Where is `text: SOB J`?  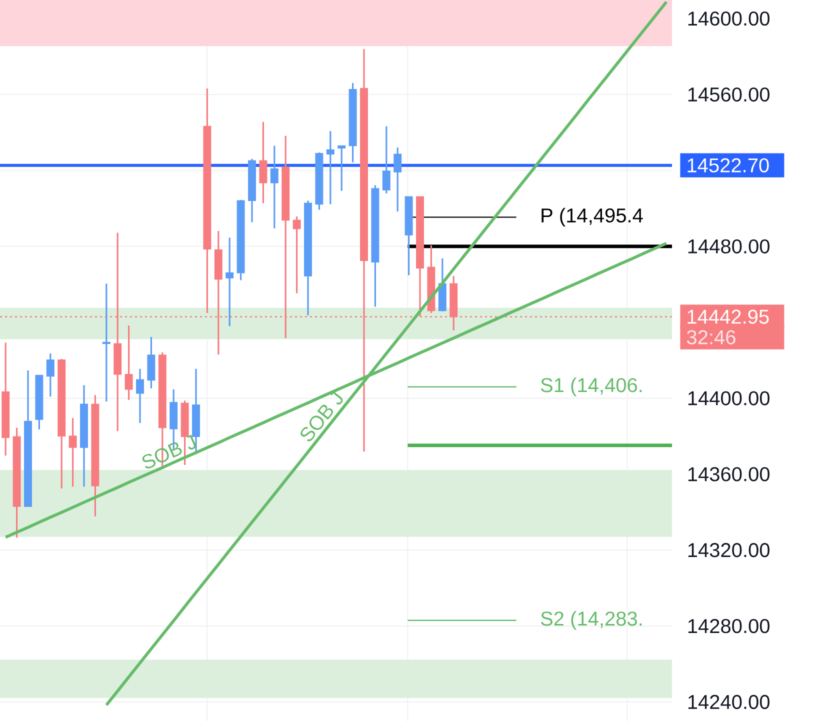 text: SOB J is located at coordinates (169, 451).